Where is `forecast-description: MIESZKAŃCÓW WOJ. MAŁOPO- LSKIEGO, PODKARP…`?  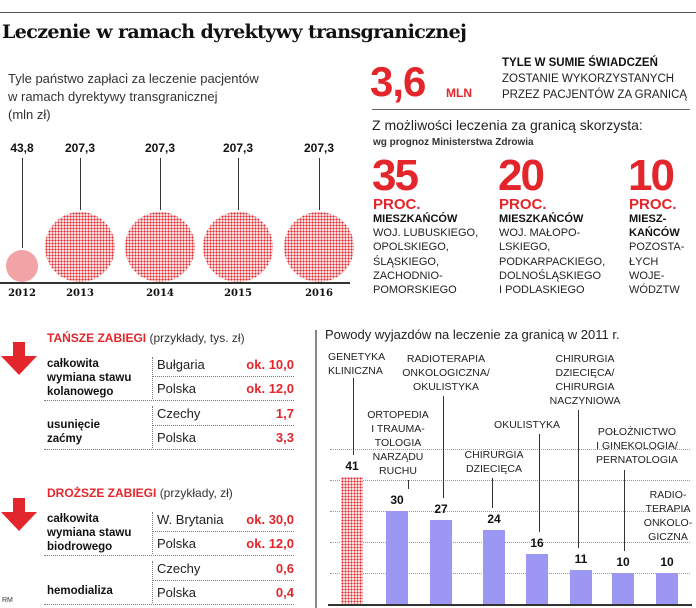 forecast-description: MIESZKAŃCÓW WOJ. MAŁOPO- LSKIEGO, PODKARP… is located at coordinates (552, 254).